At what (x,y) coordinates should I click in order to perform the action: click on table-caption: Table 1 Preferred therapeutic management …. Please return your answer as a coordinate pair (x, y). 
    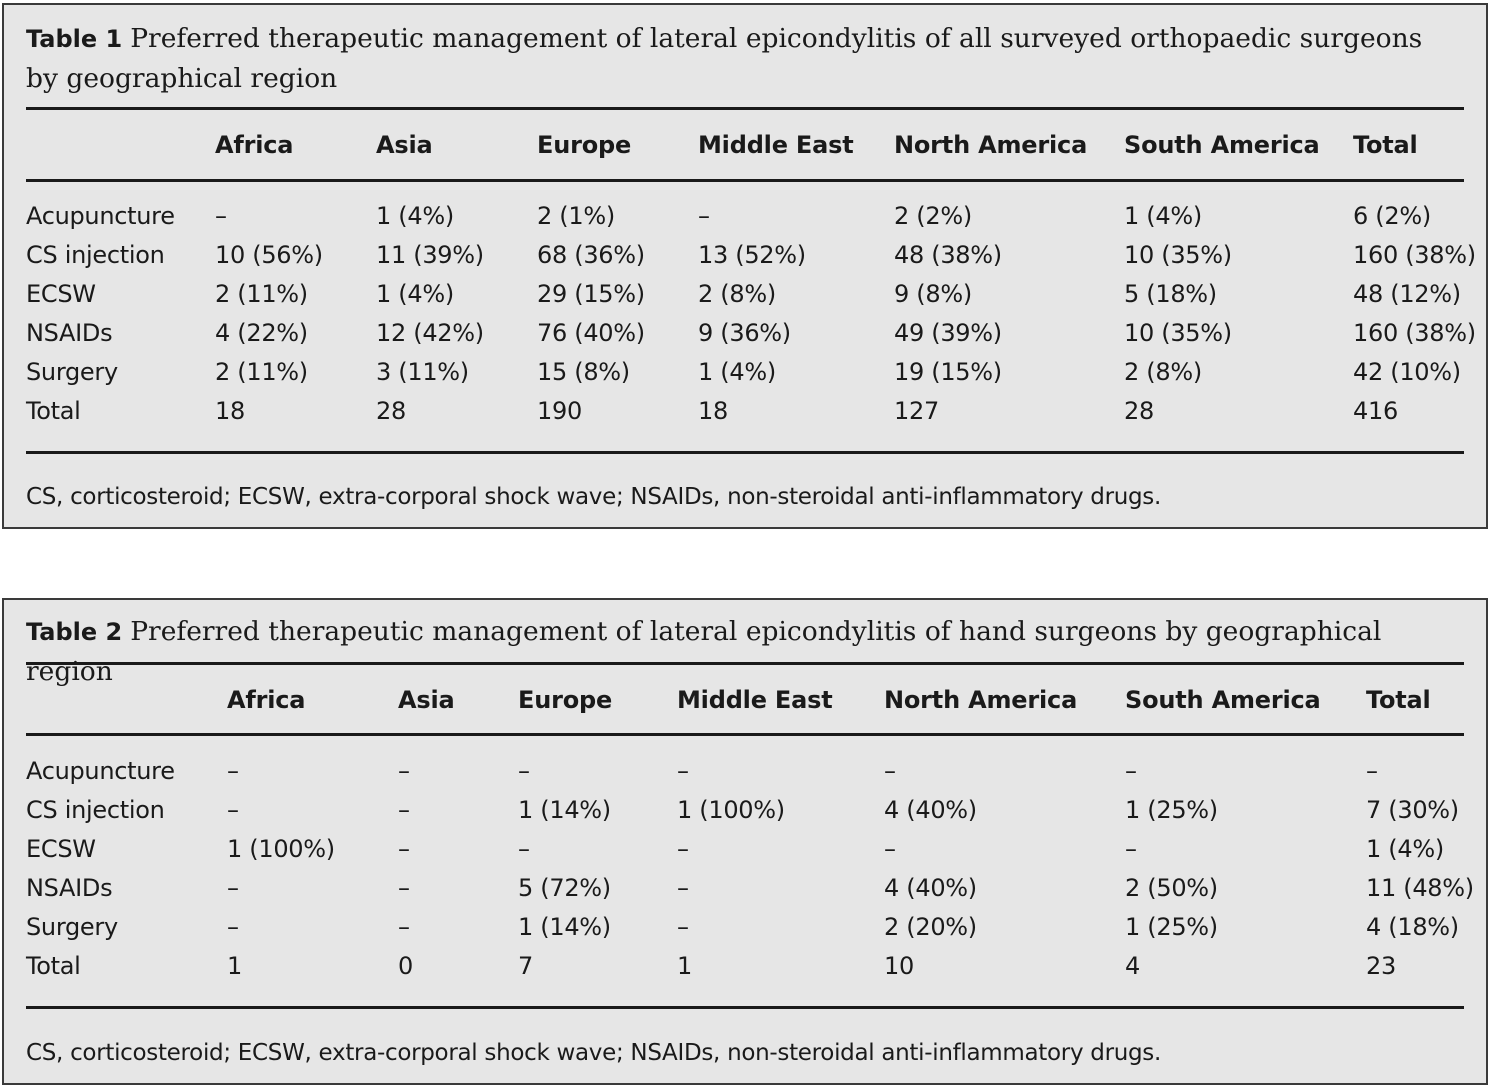
    Looking at the image, I should click on (744, 58).